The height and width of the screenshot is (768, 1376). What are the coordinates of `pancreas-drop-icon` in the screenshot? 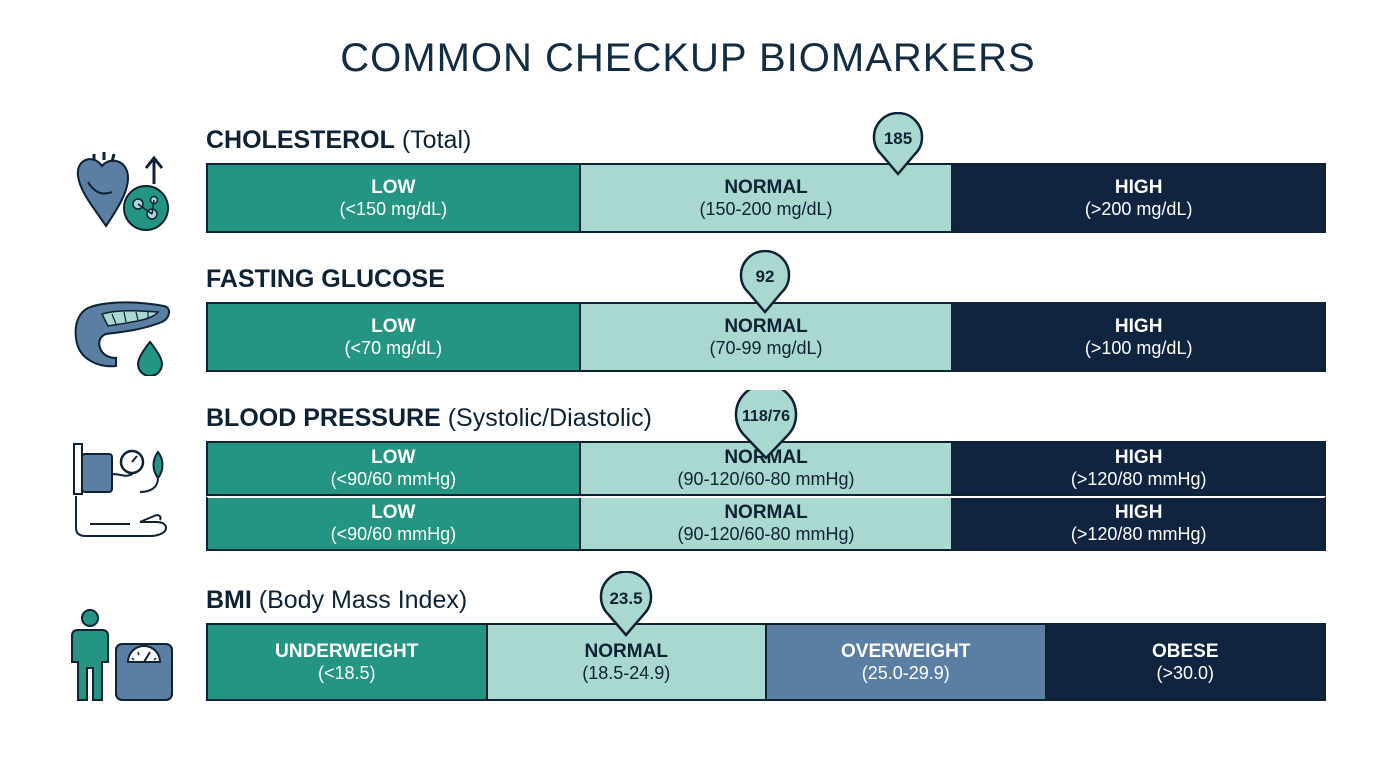 It's located at (122, 338).